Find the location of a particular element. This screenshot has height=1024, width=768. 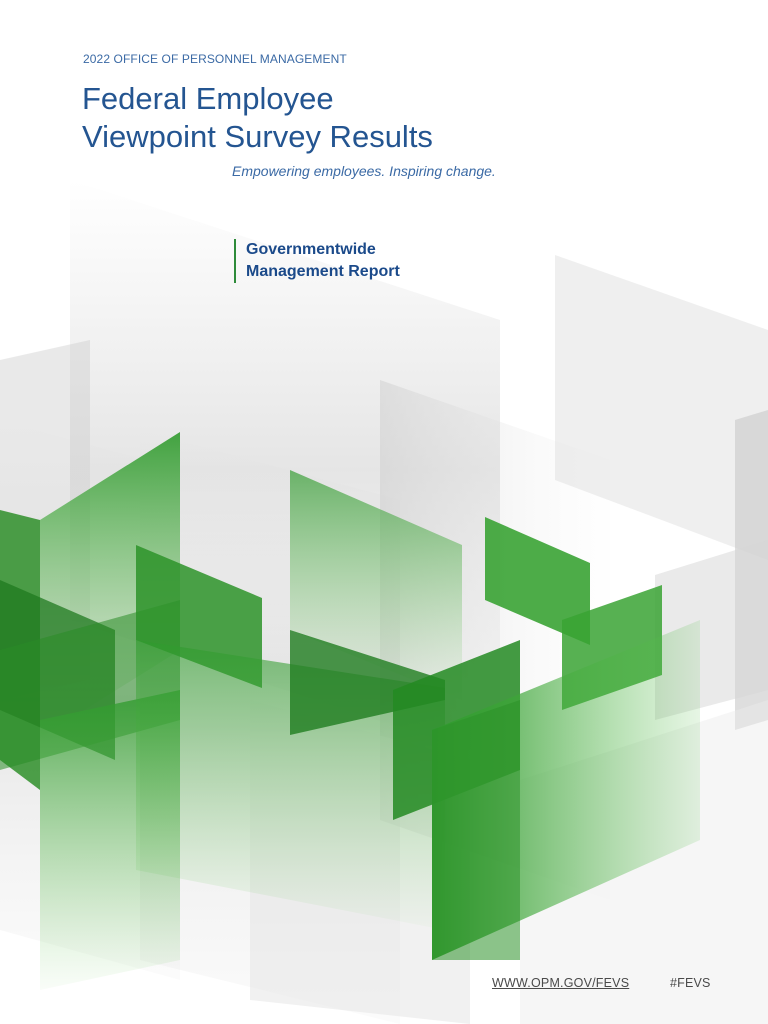

report-type-line-1: Governmentwide is located at coordinates (311, 249).